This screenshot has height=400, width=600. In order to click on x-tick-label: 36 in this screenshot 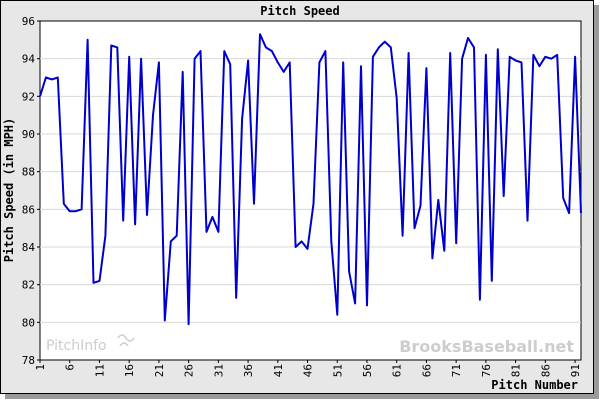, I will do `click(248, 370)`.